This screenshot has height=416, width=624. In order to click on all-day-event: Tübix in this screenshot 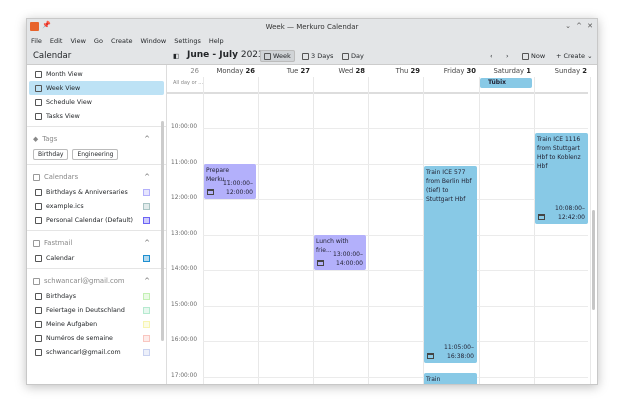, I will do `click(506, 83)`.